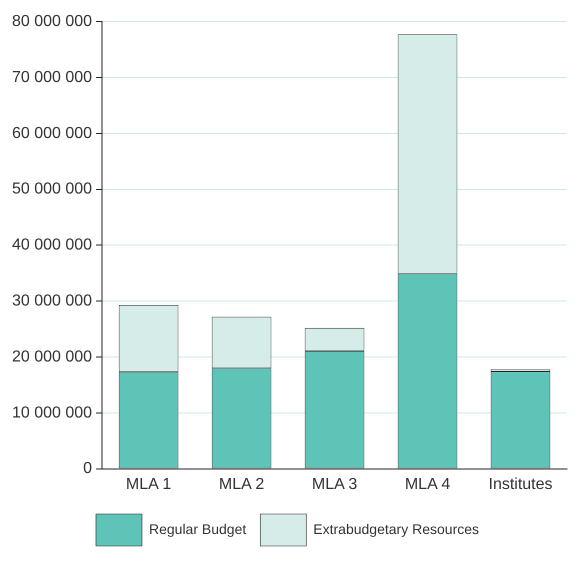  Describe the element at coordinates (52, 189) in the screenshot. I see `y-tick-label: 50 000 000` at that location.